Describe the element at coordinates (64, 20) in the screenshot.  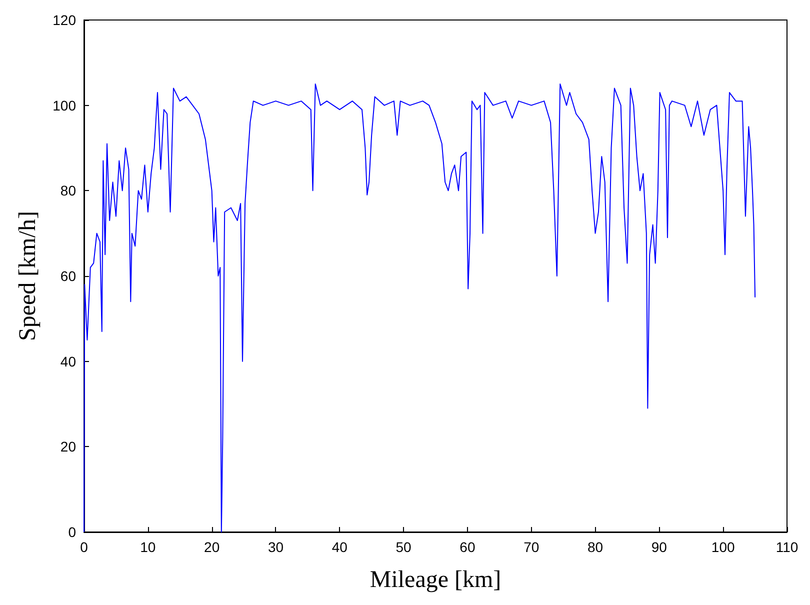
I see `y-tick-label: 120` at that location.